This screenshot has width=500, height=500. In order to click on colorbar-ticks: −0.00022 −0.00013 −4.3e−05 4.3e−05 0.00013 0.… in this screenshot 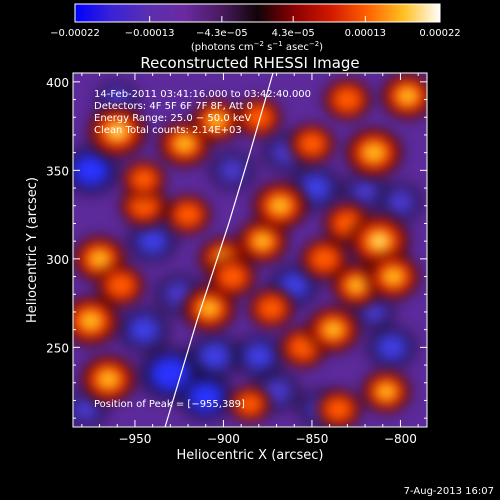, I will do `click(255, 27)`.